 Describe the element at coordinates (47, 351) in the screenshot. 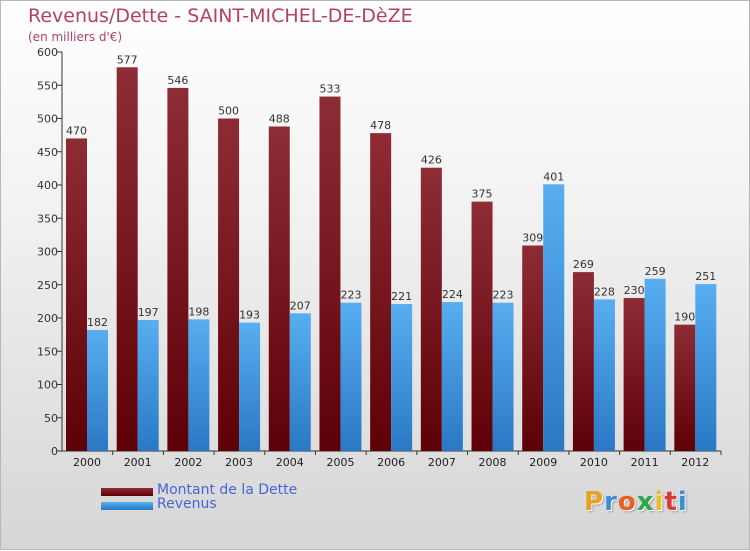

I see `y-tick-label: 150` at that location.